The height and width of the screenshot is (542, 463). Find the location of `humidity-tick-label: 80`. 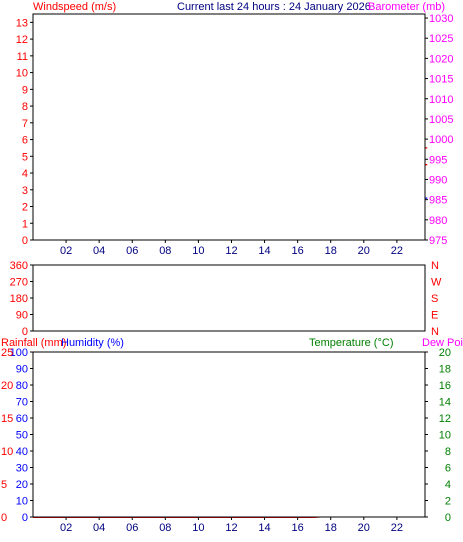

humidity-tick-label: 80 is located at coordinates (22, 386).